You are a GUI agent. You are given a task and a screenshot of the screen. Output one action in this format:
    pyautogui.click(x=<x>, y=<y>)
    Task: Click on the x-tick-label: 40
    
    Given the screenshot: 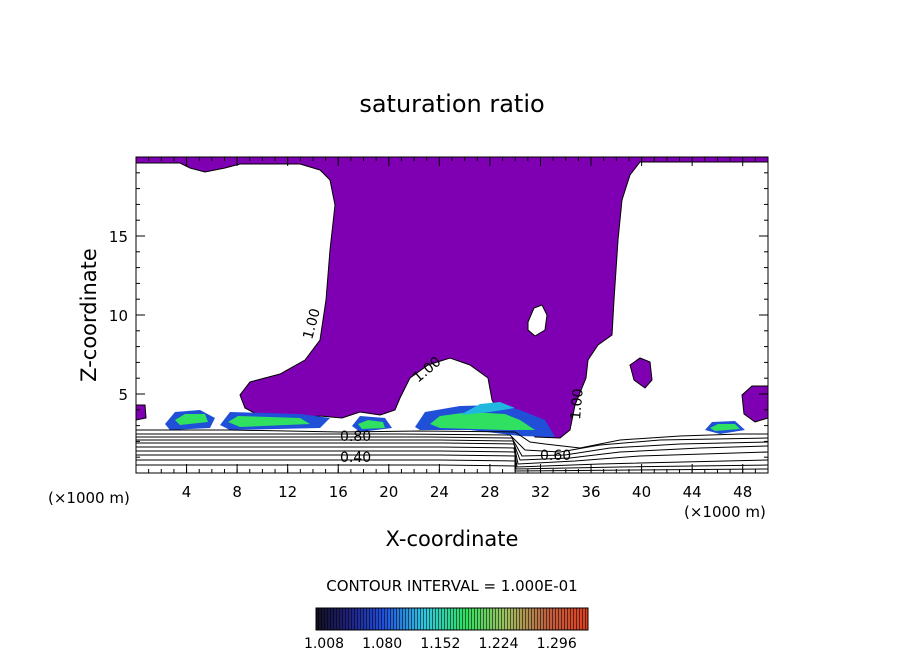 What is the action you would take?
    pyautogui.click(x=641, y=492)
    